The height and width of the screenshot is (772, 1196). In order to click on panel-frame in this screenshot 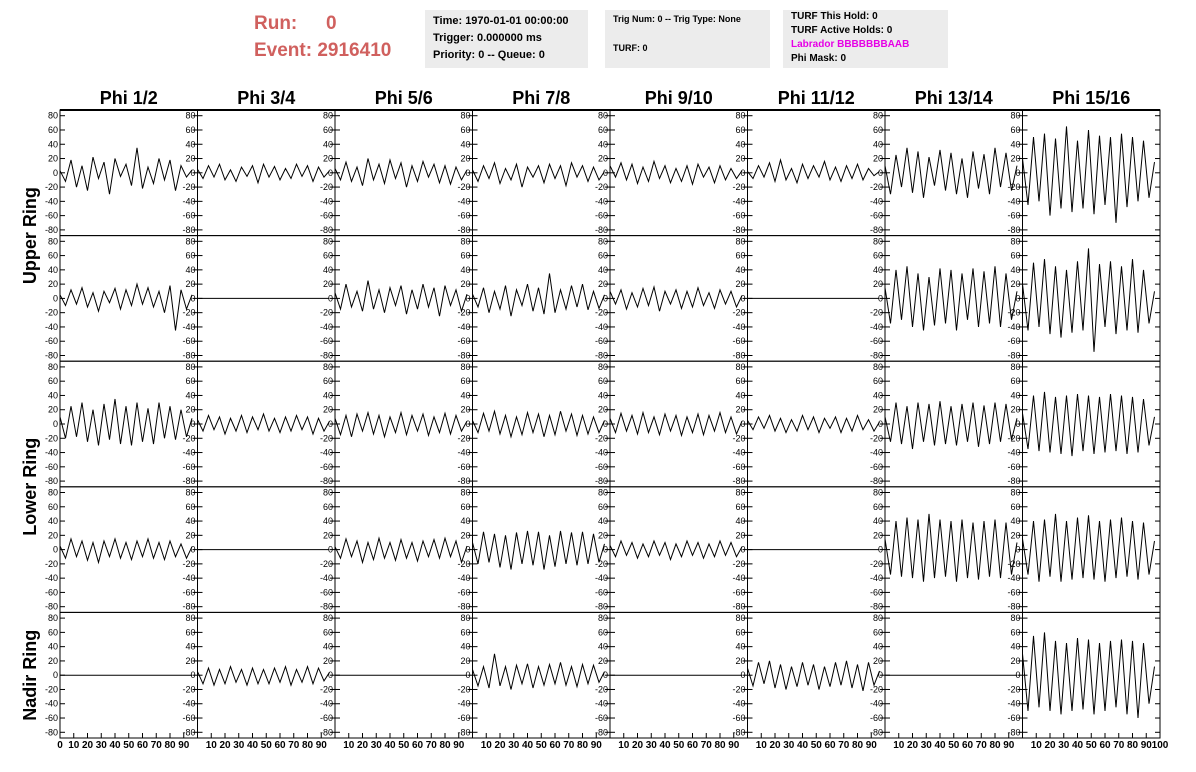, I will do `click(678, 173)`.